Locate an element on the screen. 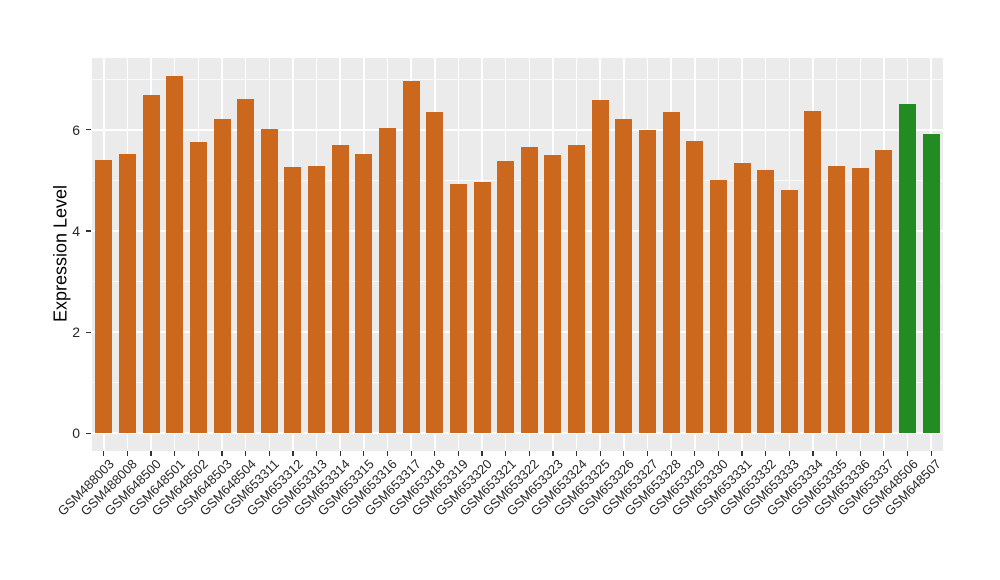 This screenshot has height=580, width=1000. minor-gridline-y5 is located at coordinates (517, 180).